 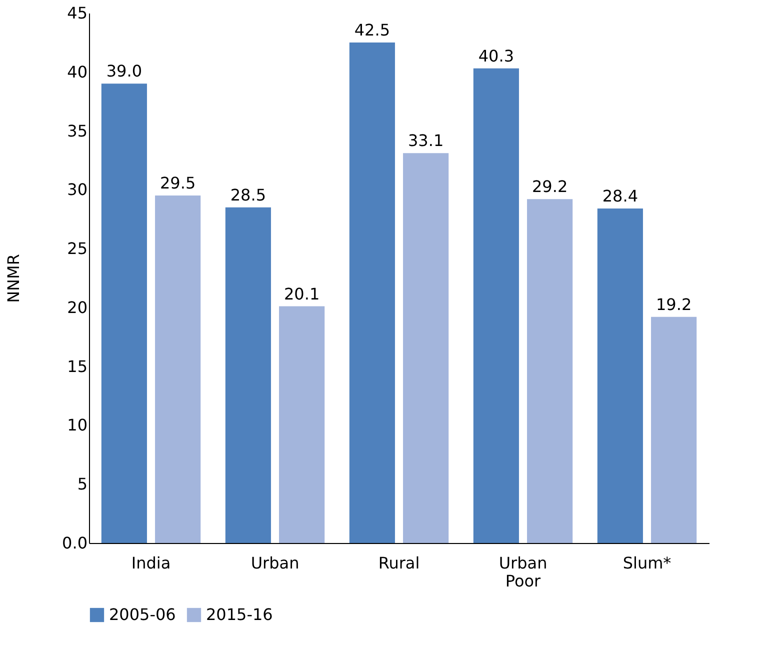 I want to click on data-label: 42.5, so click(x=372, y=30).